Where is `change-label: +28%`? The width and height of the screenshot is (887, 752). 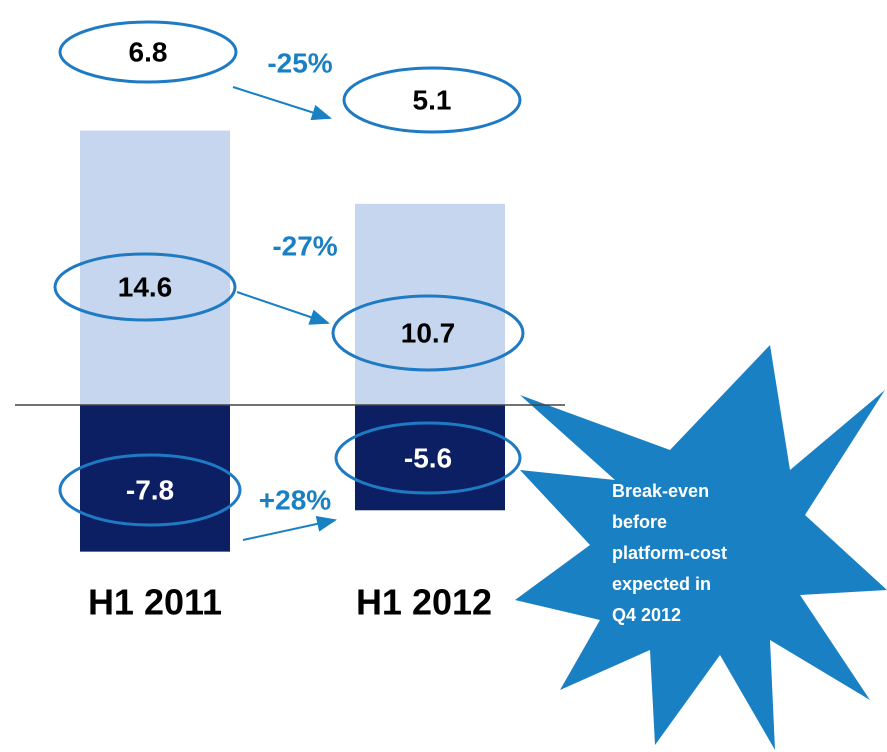
change-label: +28% is located at coordinates (295, 499).